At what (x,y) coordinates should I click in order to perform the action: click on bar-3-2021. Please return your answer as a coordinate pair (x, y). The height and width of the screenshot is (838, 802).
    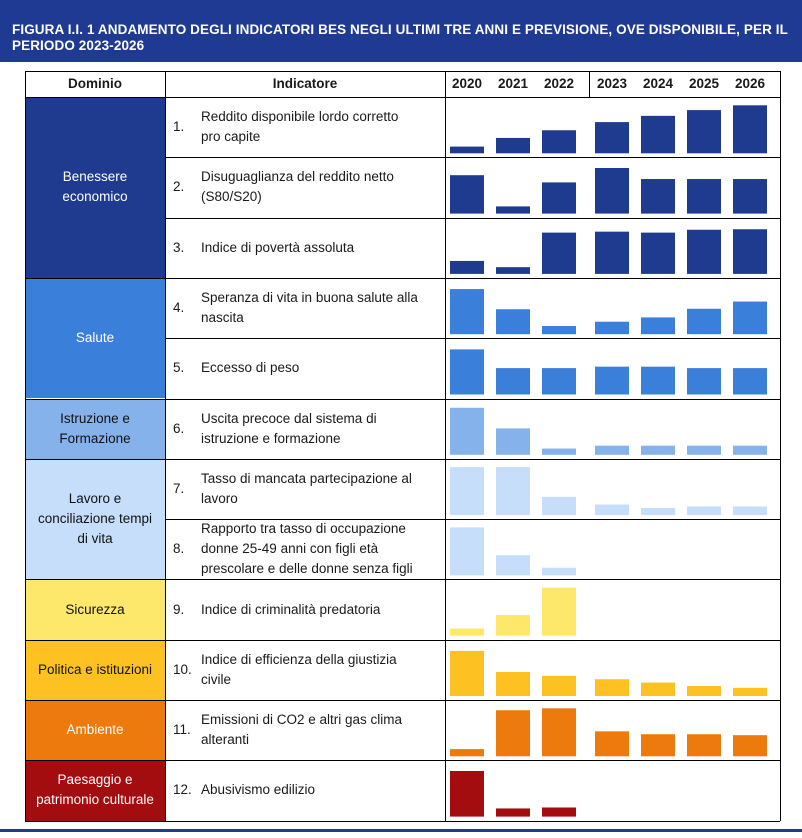
    Looking at the image, I should click on (513, 270).